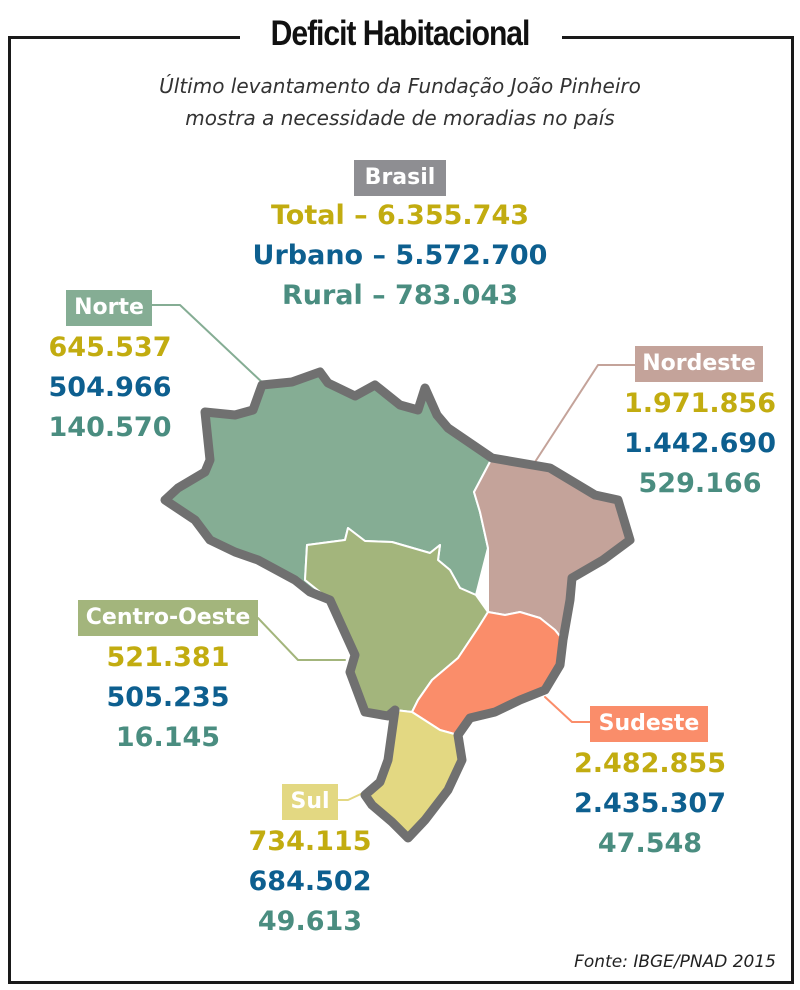 This screenshot has width=800, height=990. I want to click on sul-rural: 49.613, so click(310, 921).